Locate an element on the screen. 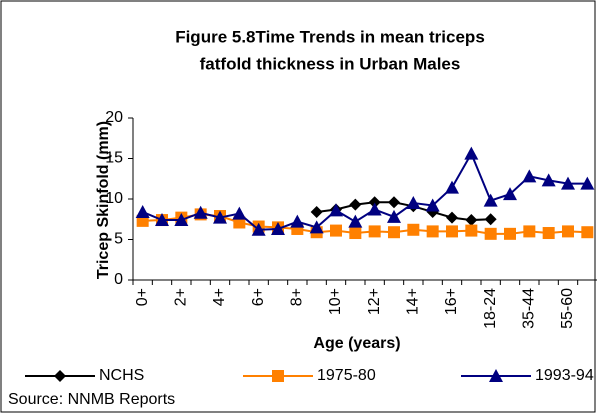 The height and width of the screenshot is (415, 597). x-tick-label: 12+ is located at coordinates (374, 301).